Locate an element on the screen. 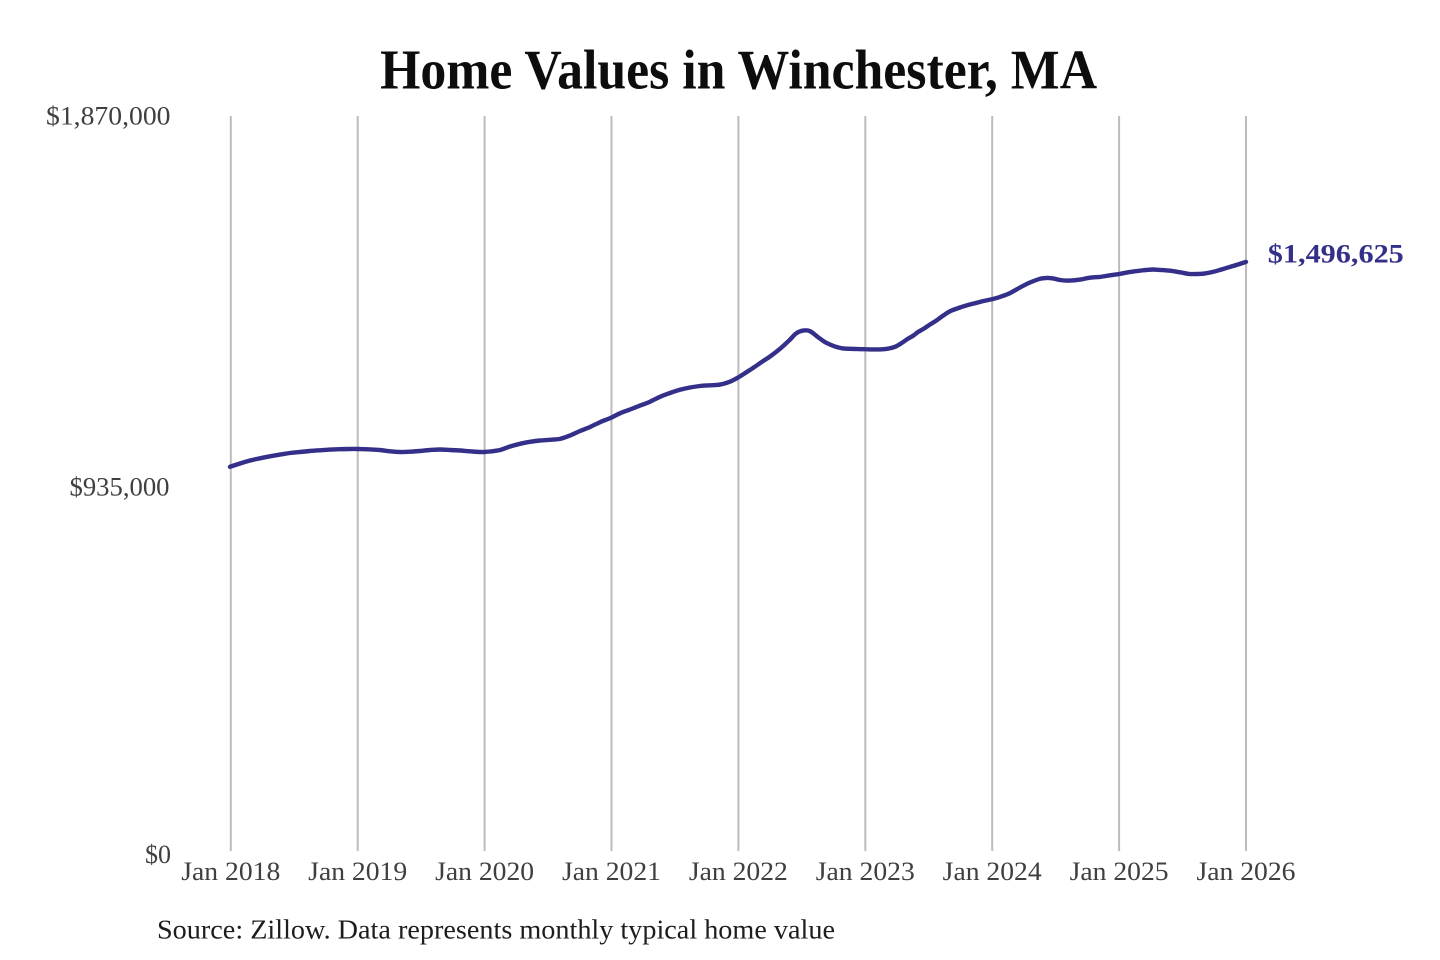  svg-text: $0 is located at coordinates (158, 854).